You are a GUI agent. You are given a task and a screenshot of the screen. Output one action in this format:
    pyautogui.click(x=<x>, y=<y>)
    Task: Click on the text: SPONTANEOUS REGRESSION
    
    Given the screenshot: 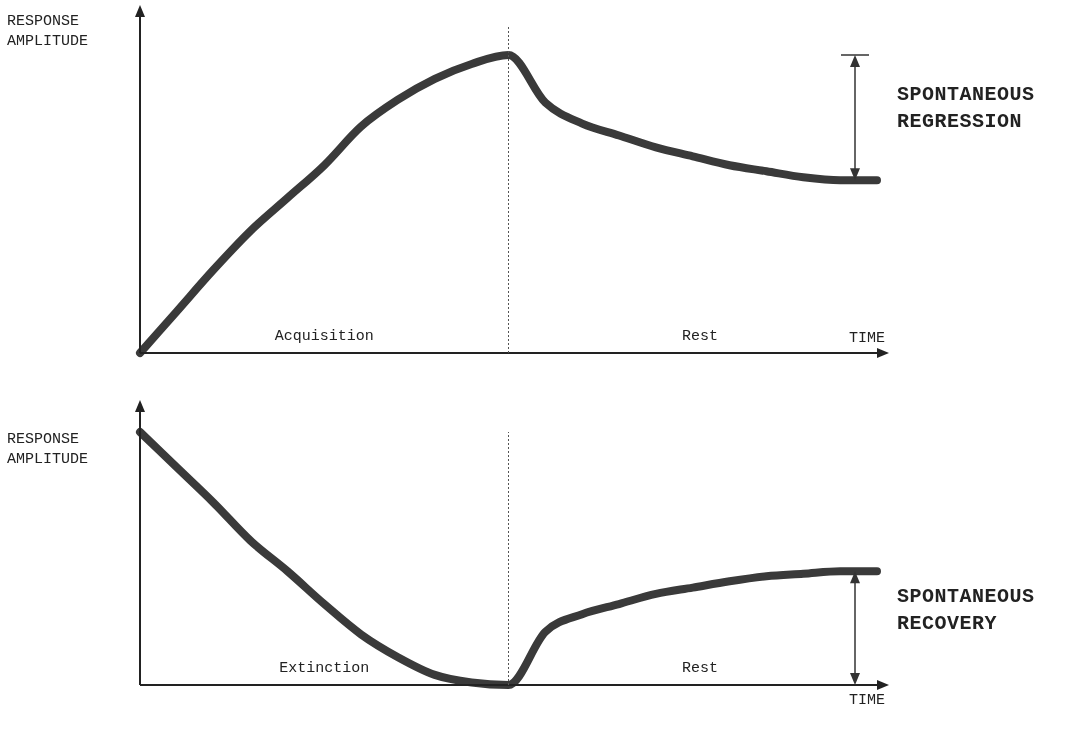 What is the action you would take?
    pyautogui.click(x=966, y=108)
    